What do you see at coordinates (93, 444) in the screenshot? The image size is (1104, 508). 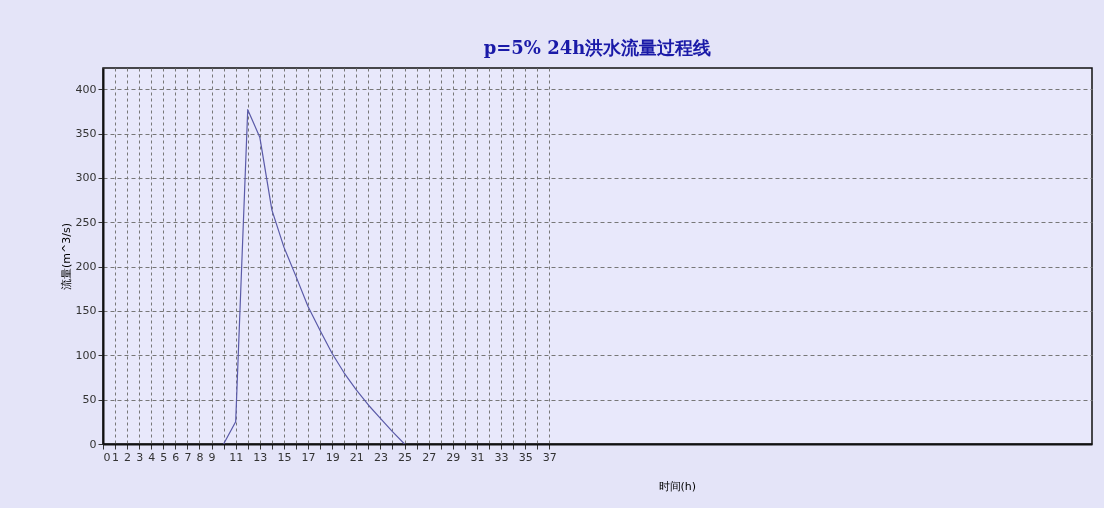 I see `y-tick-label: 0` at bounding box center [93, 444].